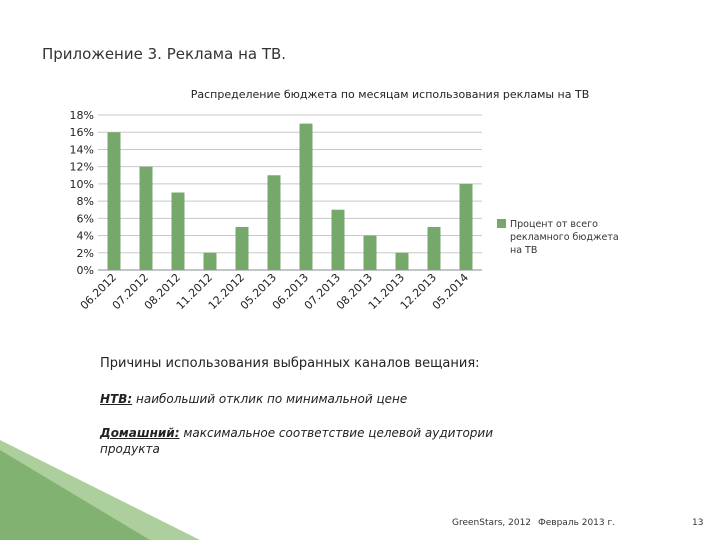 The image size is (720, 540). What do you see at coordinates (85, 253) in the screenshot?
I see `y-tick-label: 2%` at bounding box center [85, 253].